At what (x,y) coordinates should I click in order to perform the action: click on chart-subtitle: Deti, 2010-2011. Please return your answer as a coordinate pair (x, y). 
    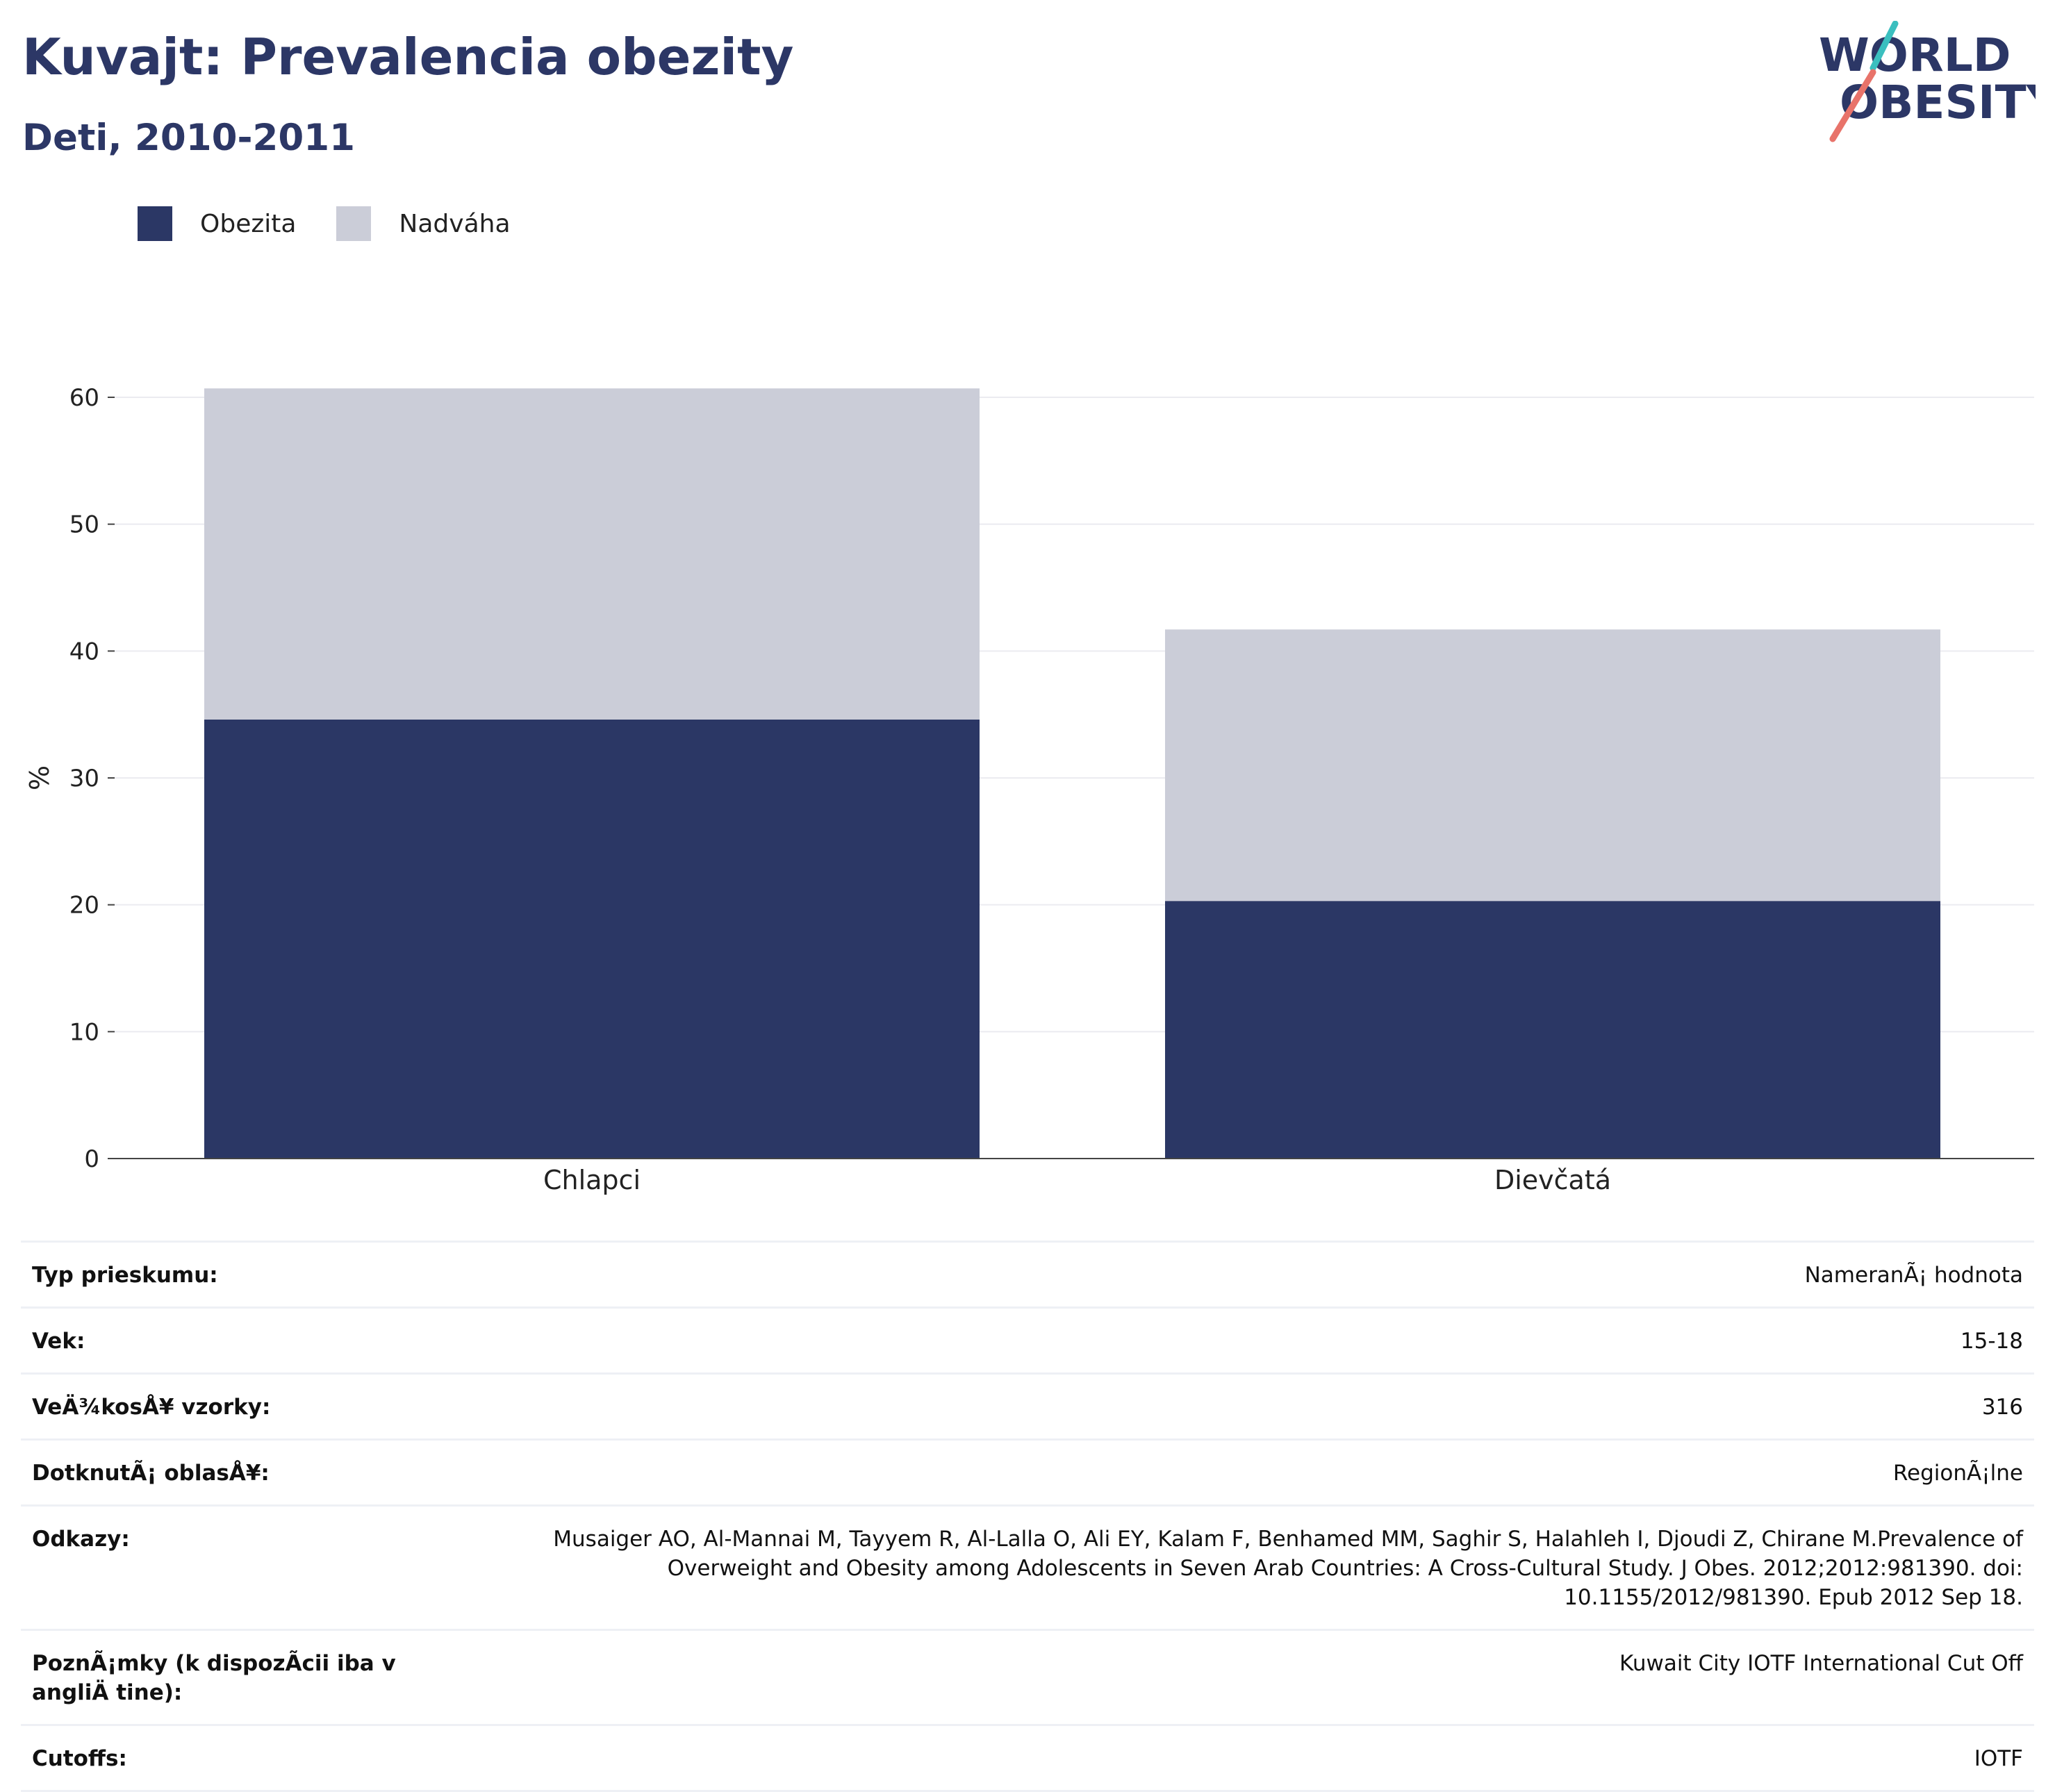
    Looking at the image, I should click on (189, 138).